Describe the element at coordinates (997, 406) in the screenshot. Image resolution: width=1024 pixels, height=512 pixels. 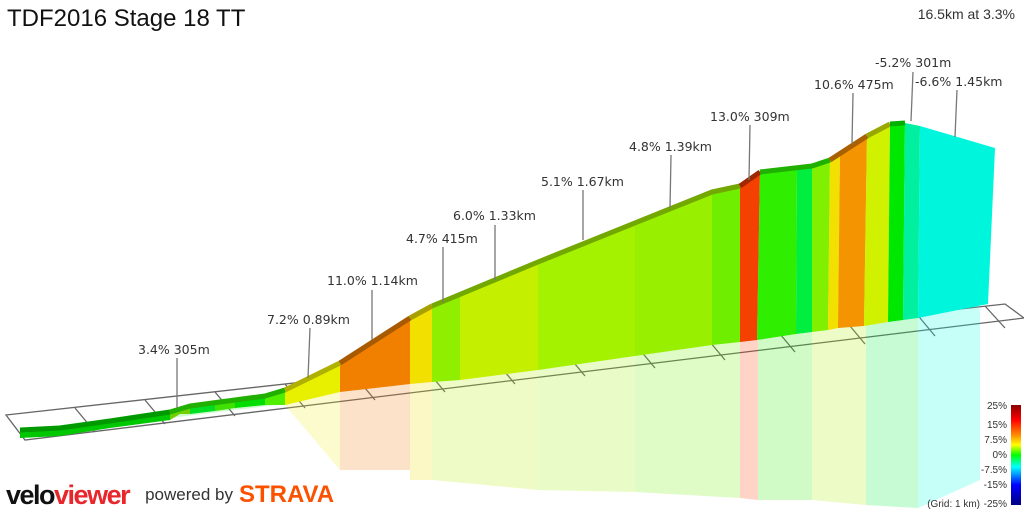
I see `legend-tick: 25%` at that location.